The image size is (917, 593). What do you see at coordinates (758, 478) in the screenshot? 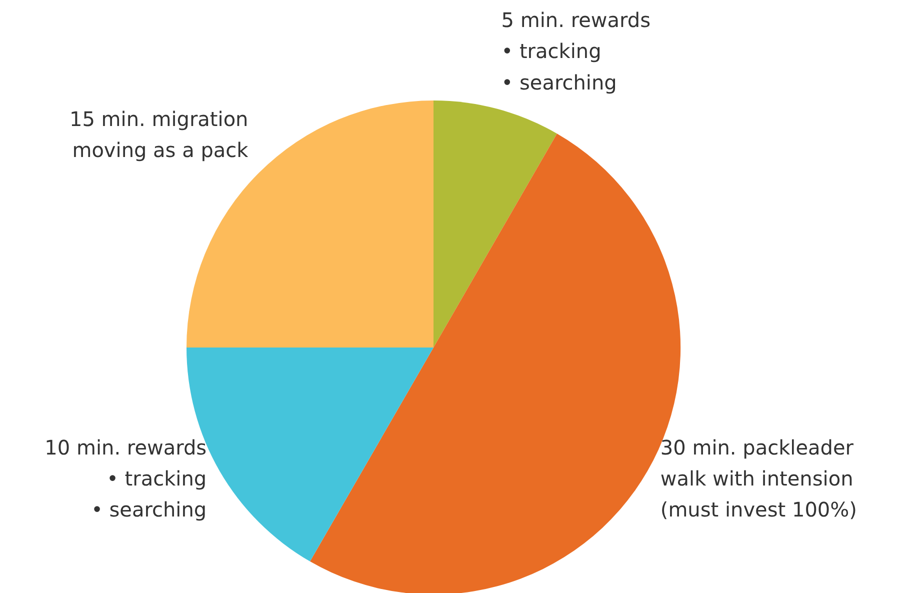
I see `slice-label: 30 min. packleader walk with intension (must invest 100%)` at bounding box center [758, 478].